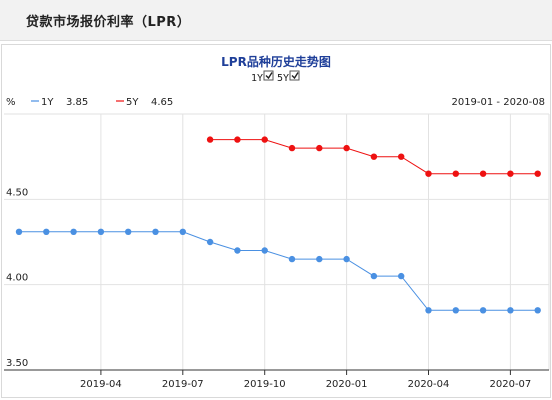  I want to click on y-axis-ticks: 3.50 4.00 4.50, so click(17, 278).